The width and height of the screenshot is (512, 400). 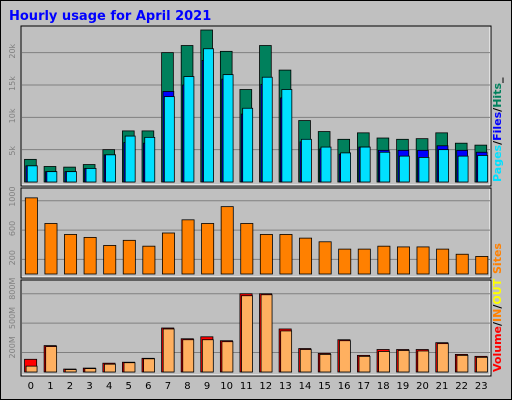 What do you see at coordinates (324, 386) in the screenshot?
I see `xtick-label: 15` at bounding box center [324, 386].